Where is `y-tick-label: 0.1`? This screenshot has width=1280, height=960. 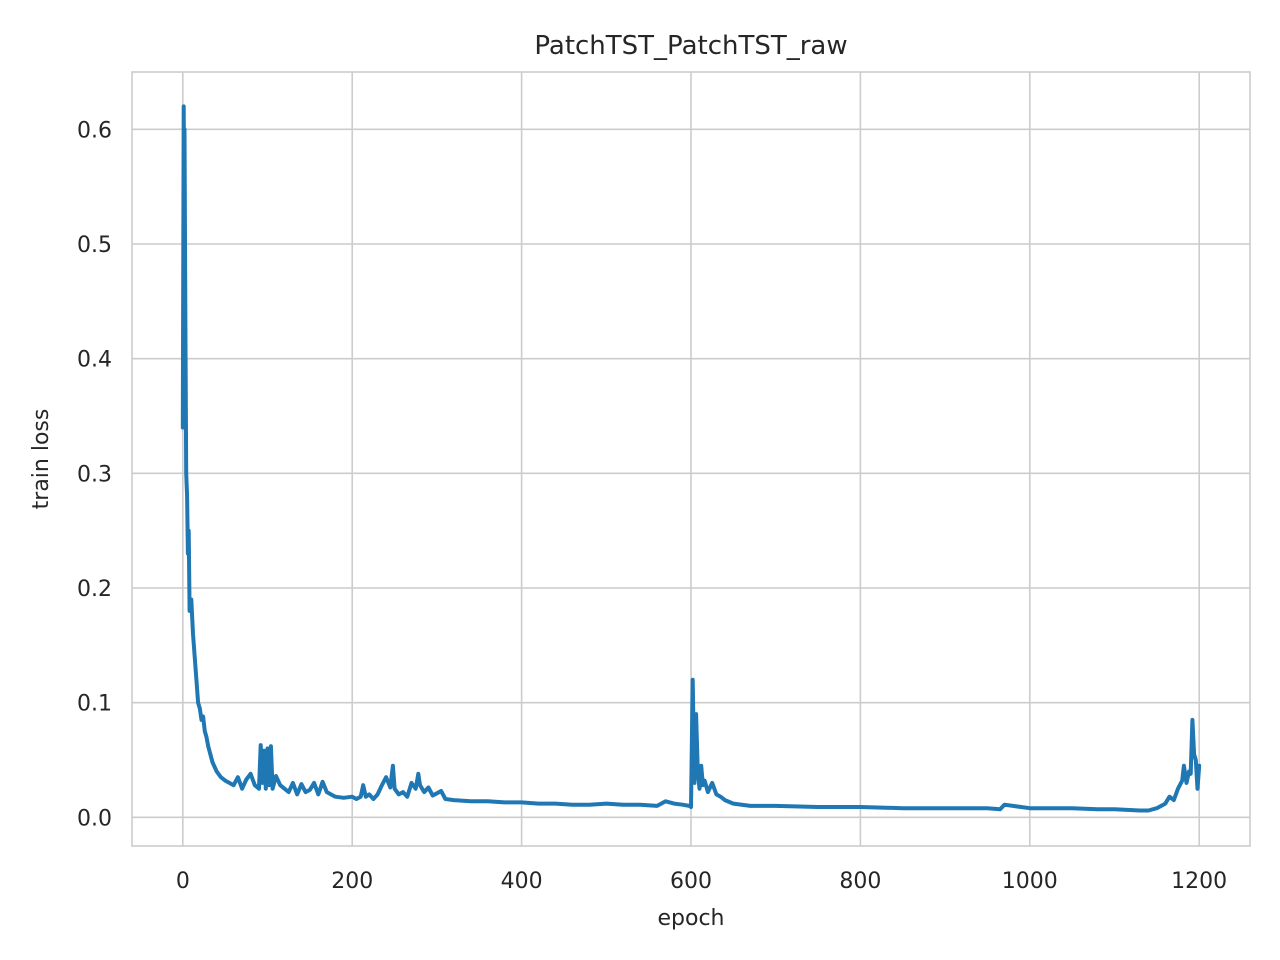
y-tick-label: 0.1 is located at coordinates (94, 704).